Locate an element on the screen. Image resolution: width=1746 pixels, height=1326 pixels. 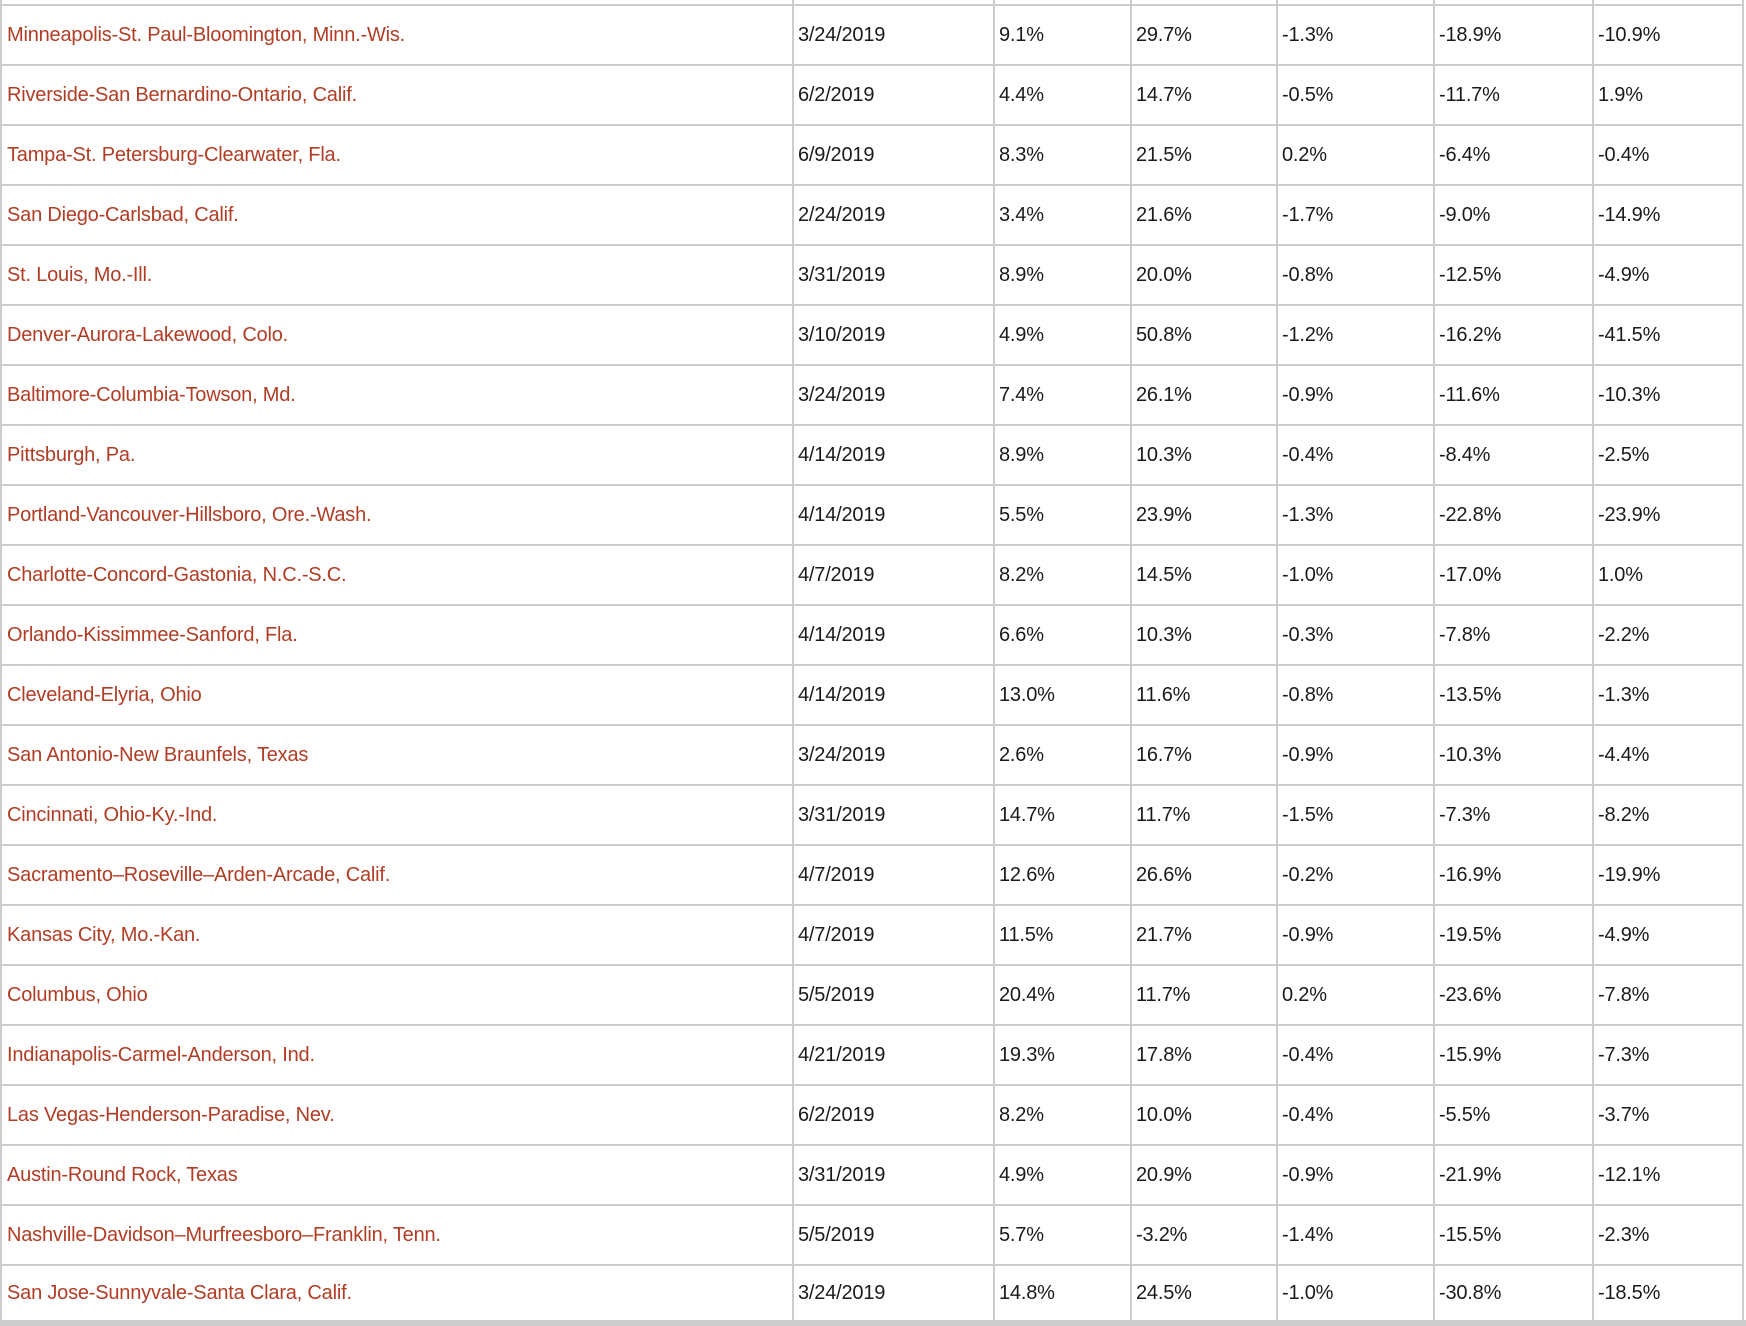
metro-link: Charlotte-Concord-Gastonia, N.C.-S.C. is located at coordinates (177, 574).